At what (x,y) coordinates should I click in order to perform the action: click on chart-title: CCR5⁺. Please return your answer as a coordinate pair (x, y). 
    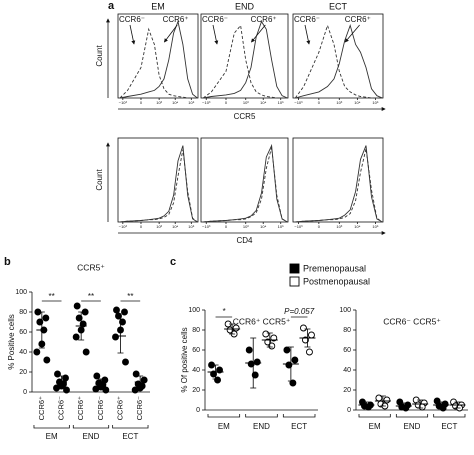
    Looking at the image, I should click on (91, 267).